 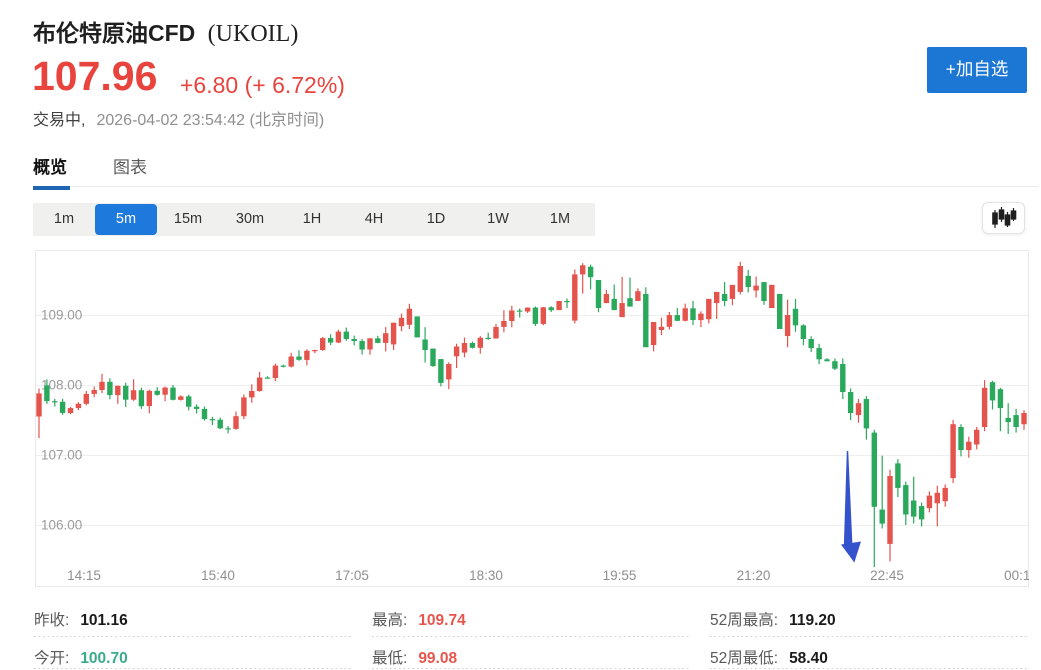 What do you see at coordinates (218, 575) in the screenshot?
I see `svg-text: 15:40` at bounding box center [218, 575].